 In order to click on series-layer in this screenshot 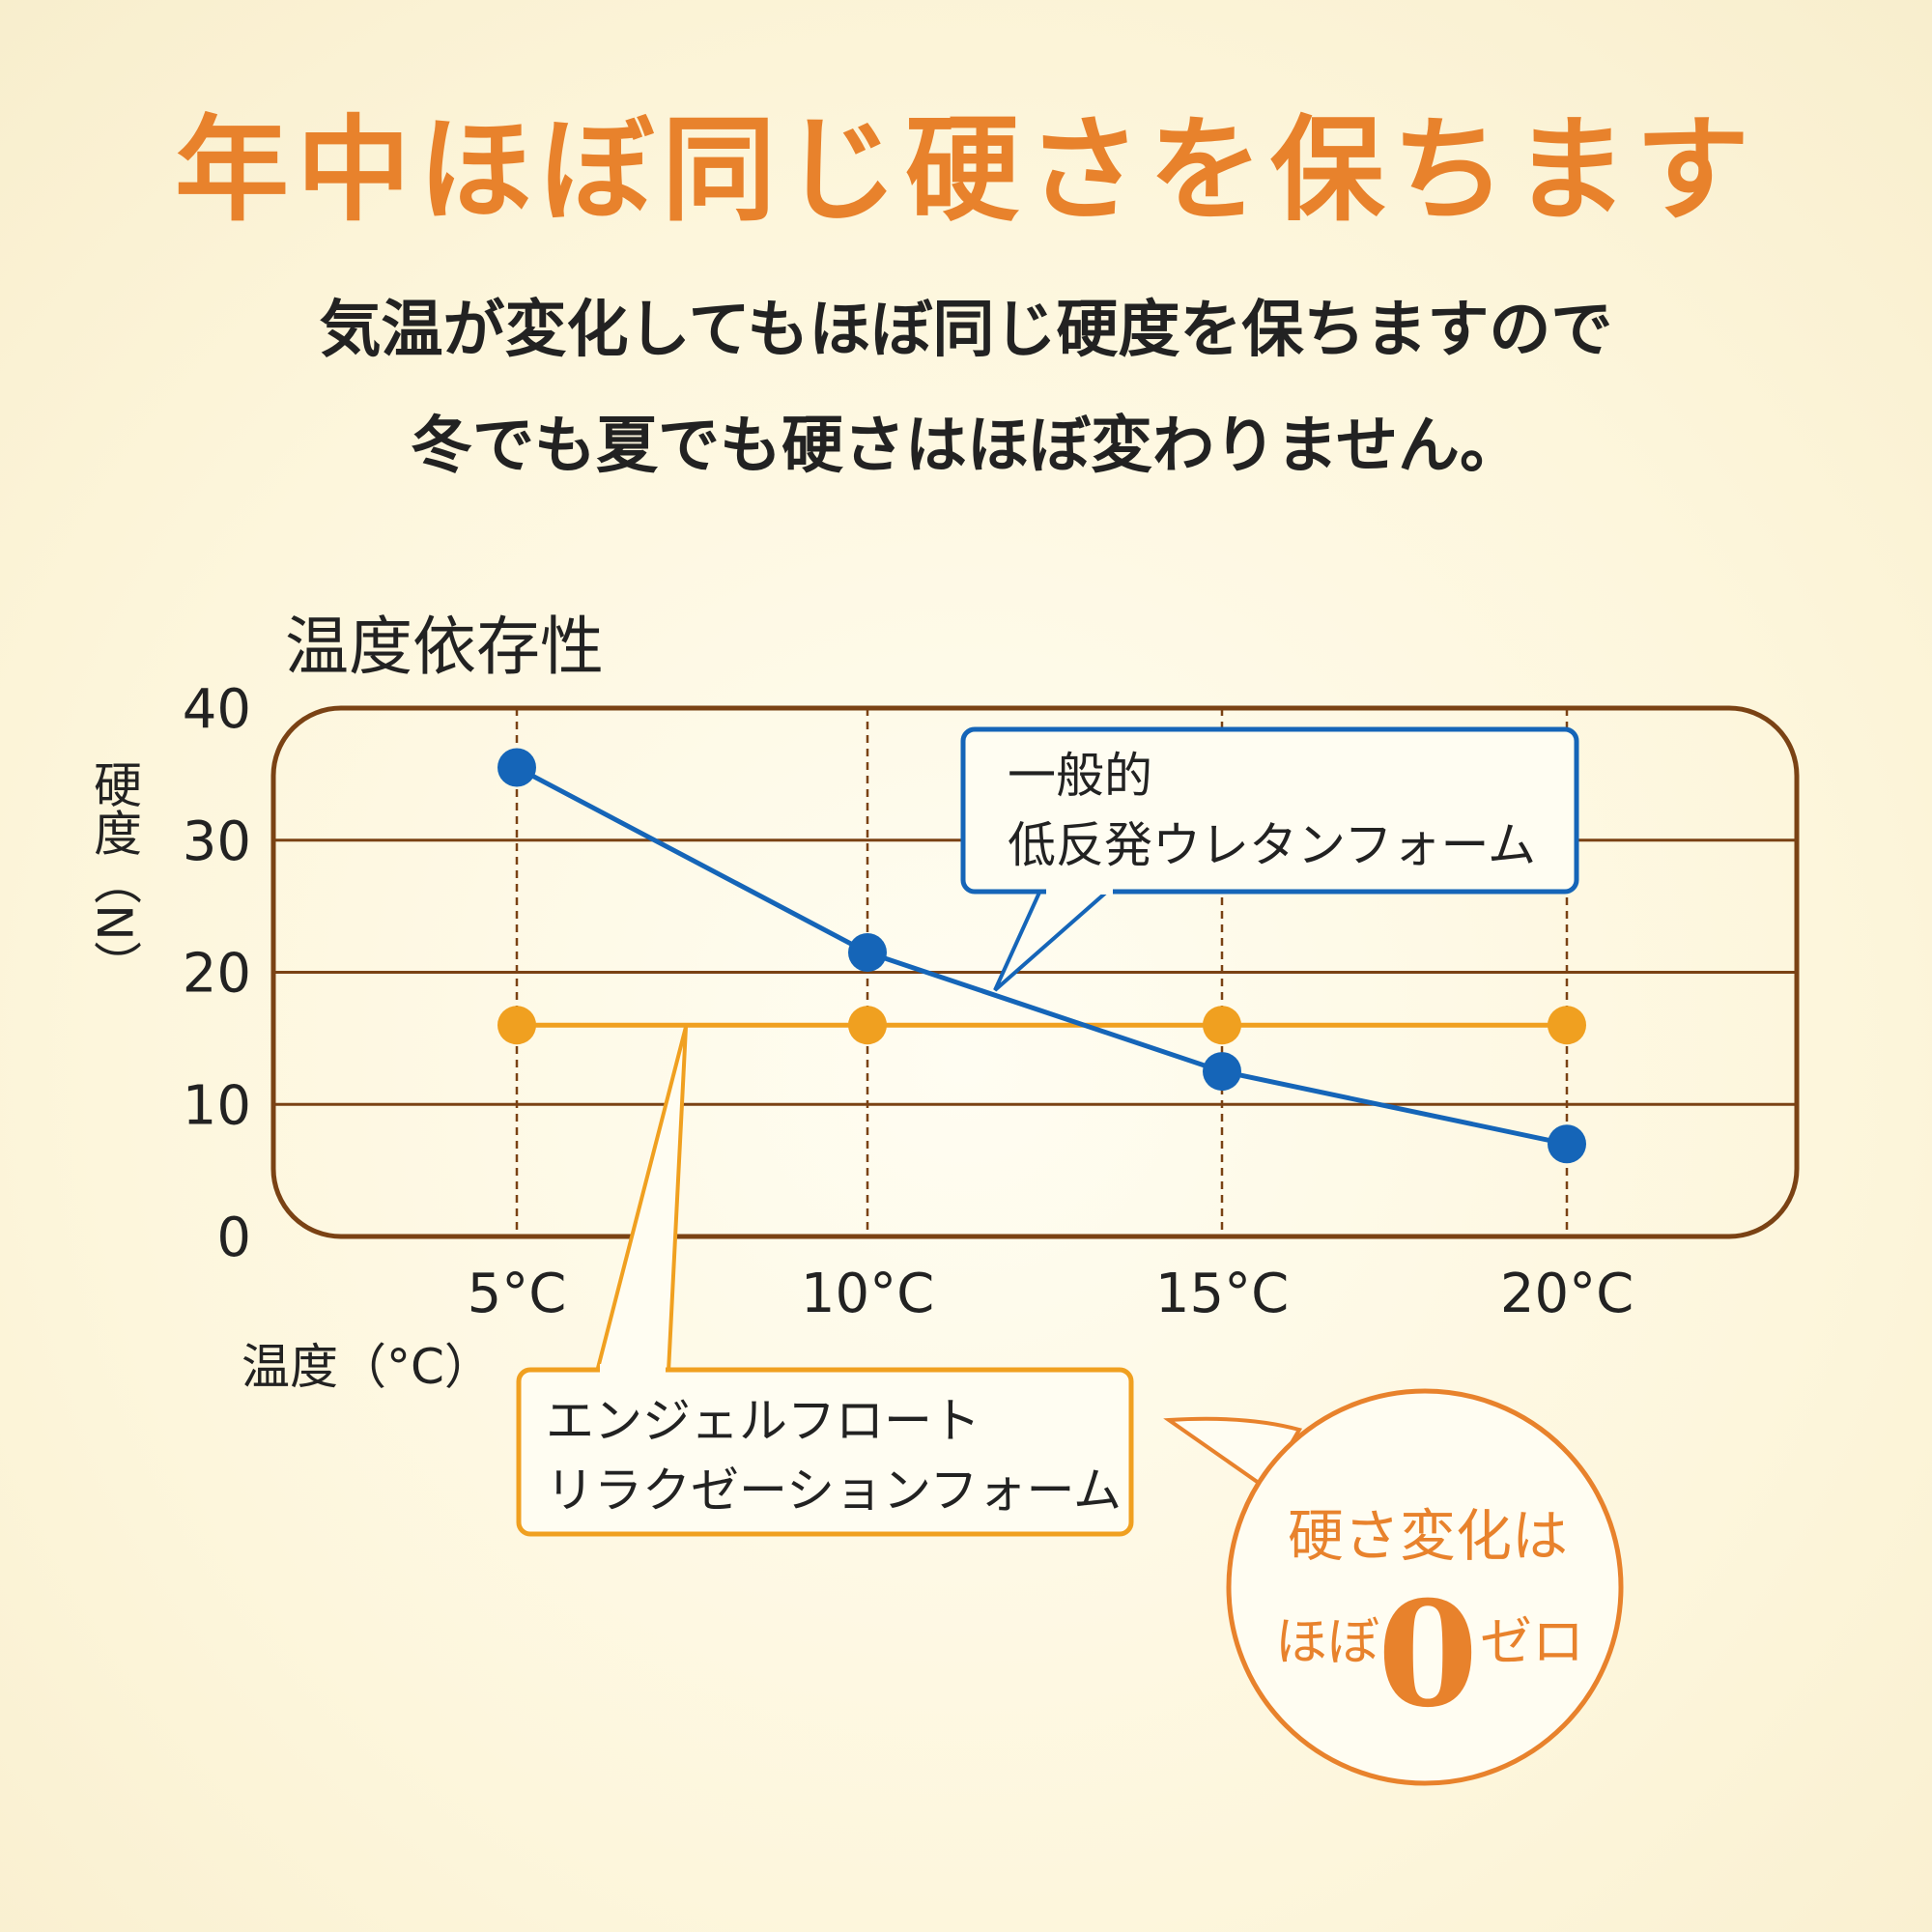, I will do `click(1041, 956)`.